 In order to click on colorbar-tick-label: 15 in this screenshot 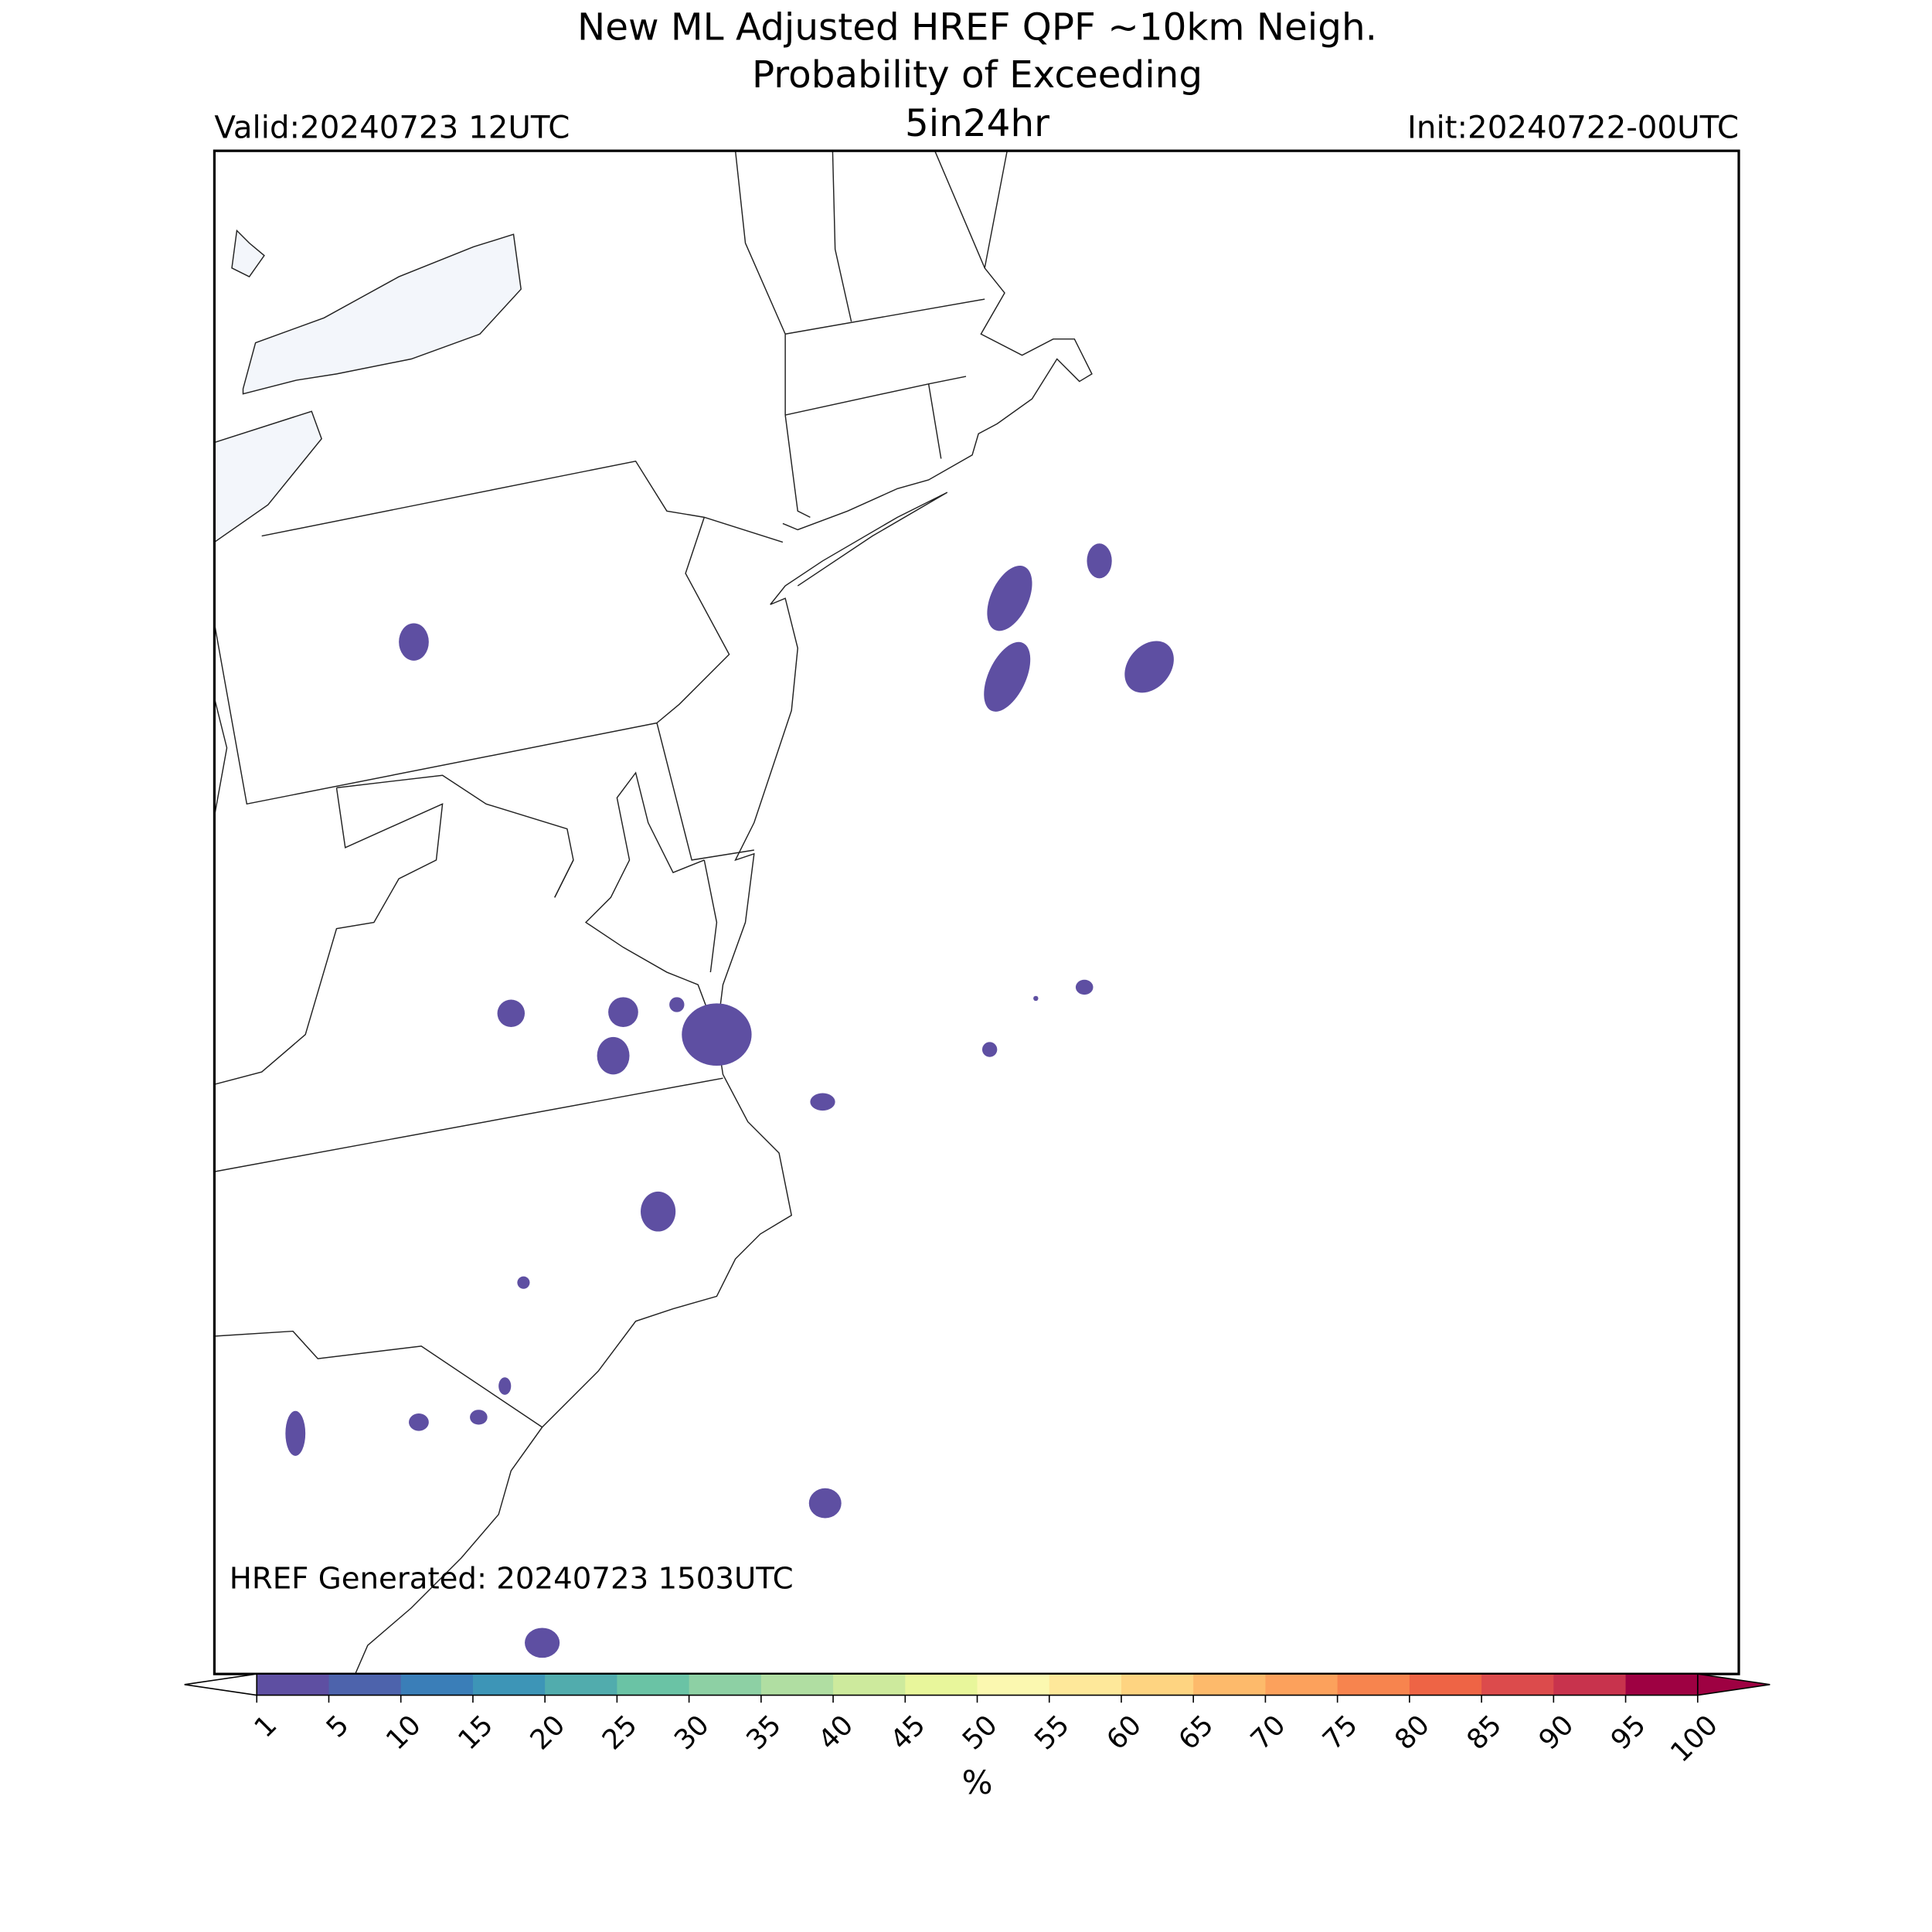, I will do `click(475, 1733)`.